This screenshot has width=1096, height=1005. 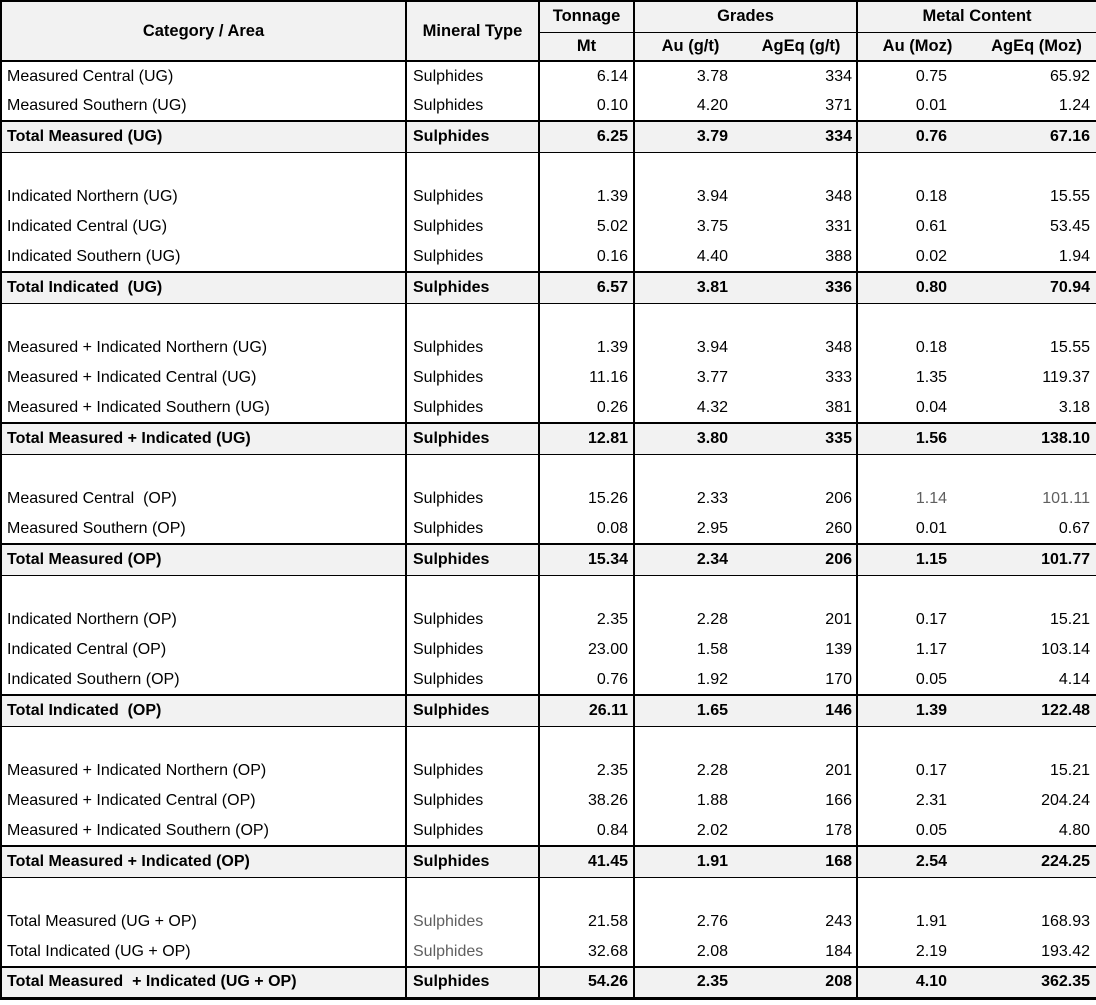 What do you see at coordinates (587, 952) in the screenshot?
I see `tonnage-cell: 32.68` at bounding box center [587, 952].